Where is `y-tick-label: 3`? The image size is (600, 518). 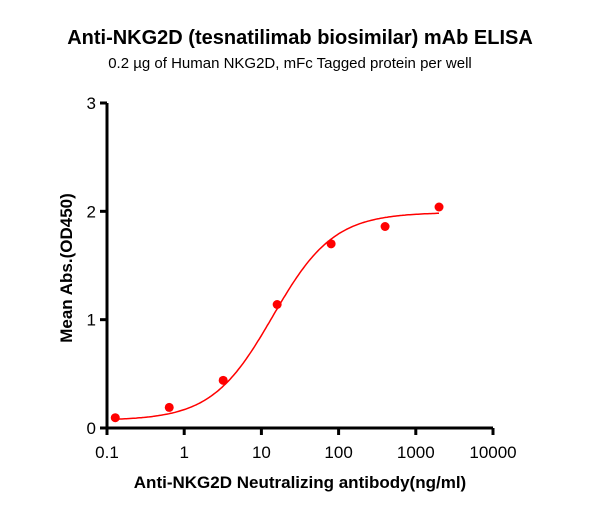 y-tick-label: 3 is located at coordinates (91, 103).